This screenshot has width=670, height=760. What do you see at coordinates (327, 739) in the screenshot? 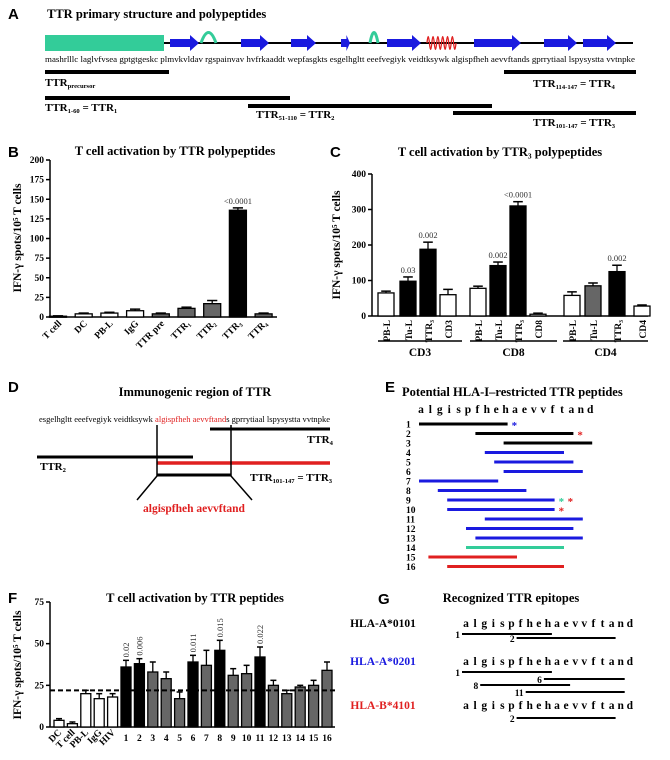
I see `x-tick-label: 16` at bounding box center [327, 739].